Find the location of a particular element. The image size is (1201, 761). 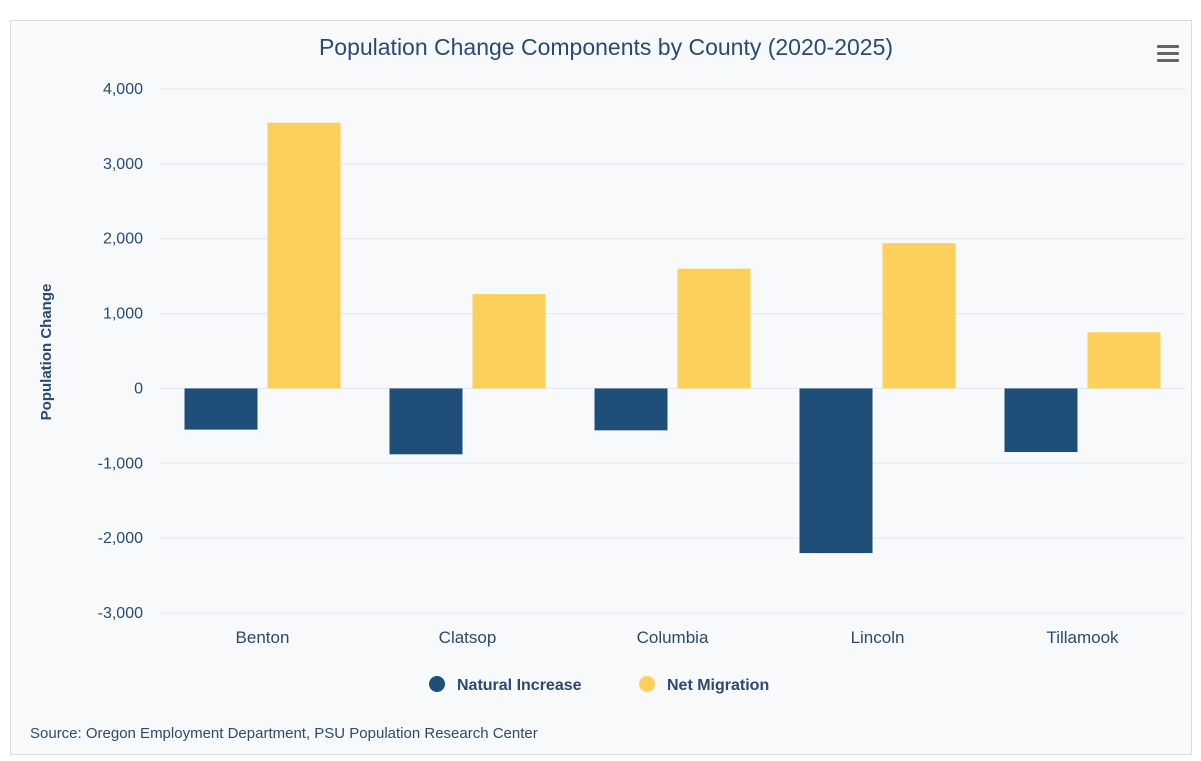

legend-label: Net Migration is located at coordinates (718, 685).